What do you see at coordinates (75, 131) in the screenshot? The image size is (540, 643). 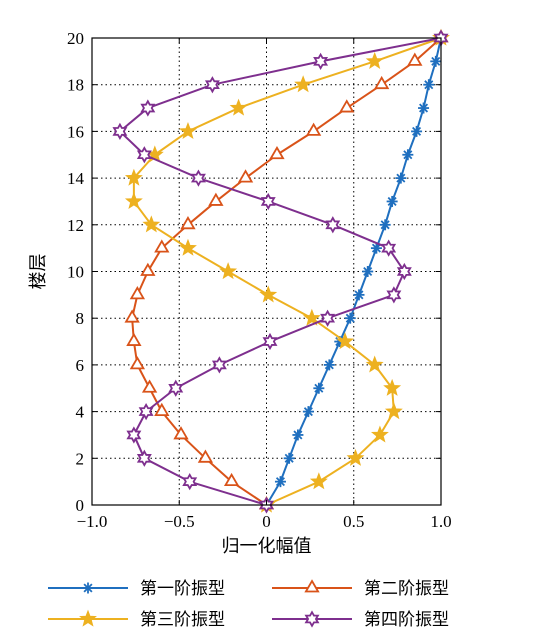 I see `y-tick-label: 16` at bounding box center [75, 131].